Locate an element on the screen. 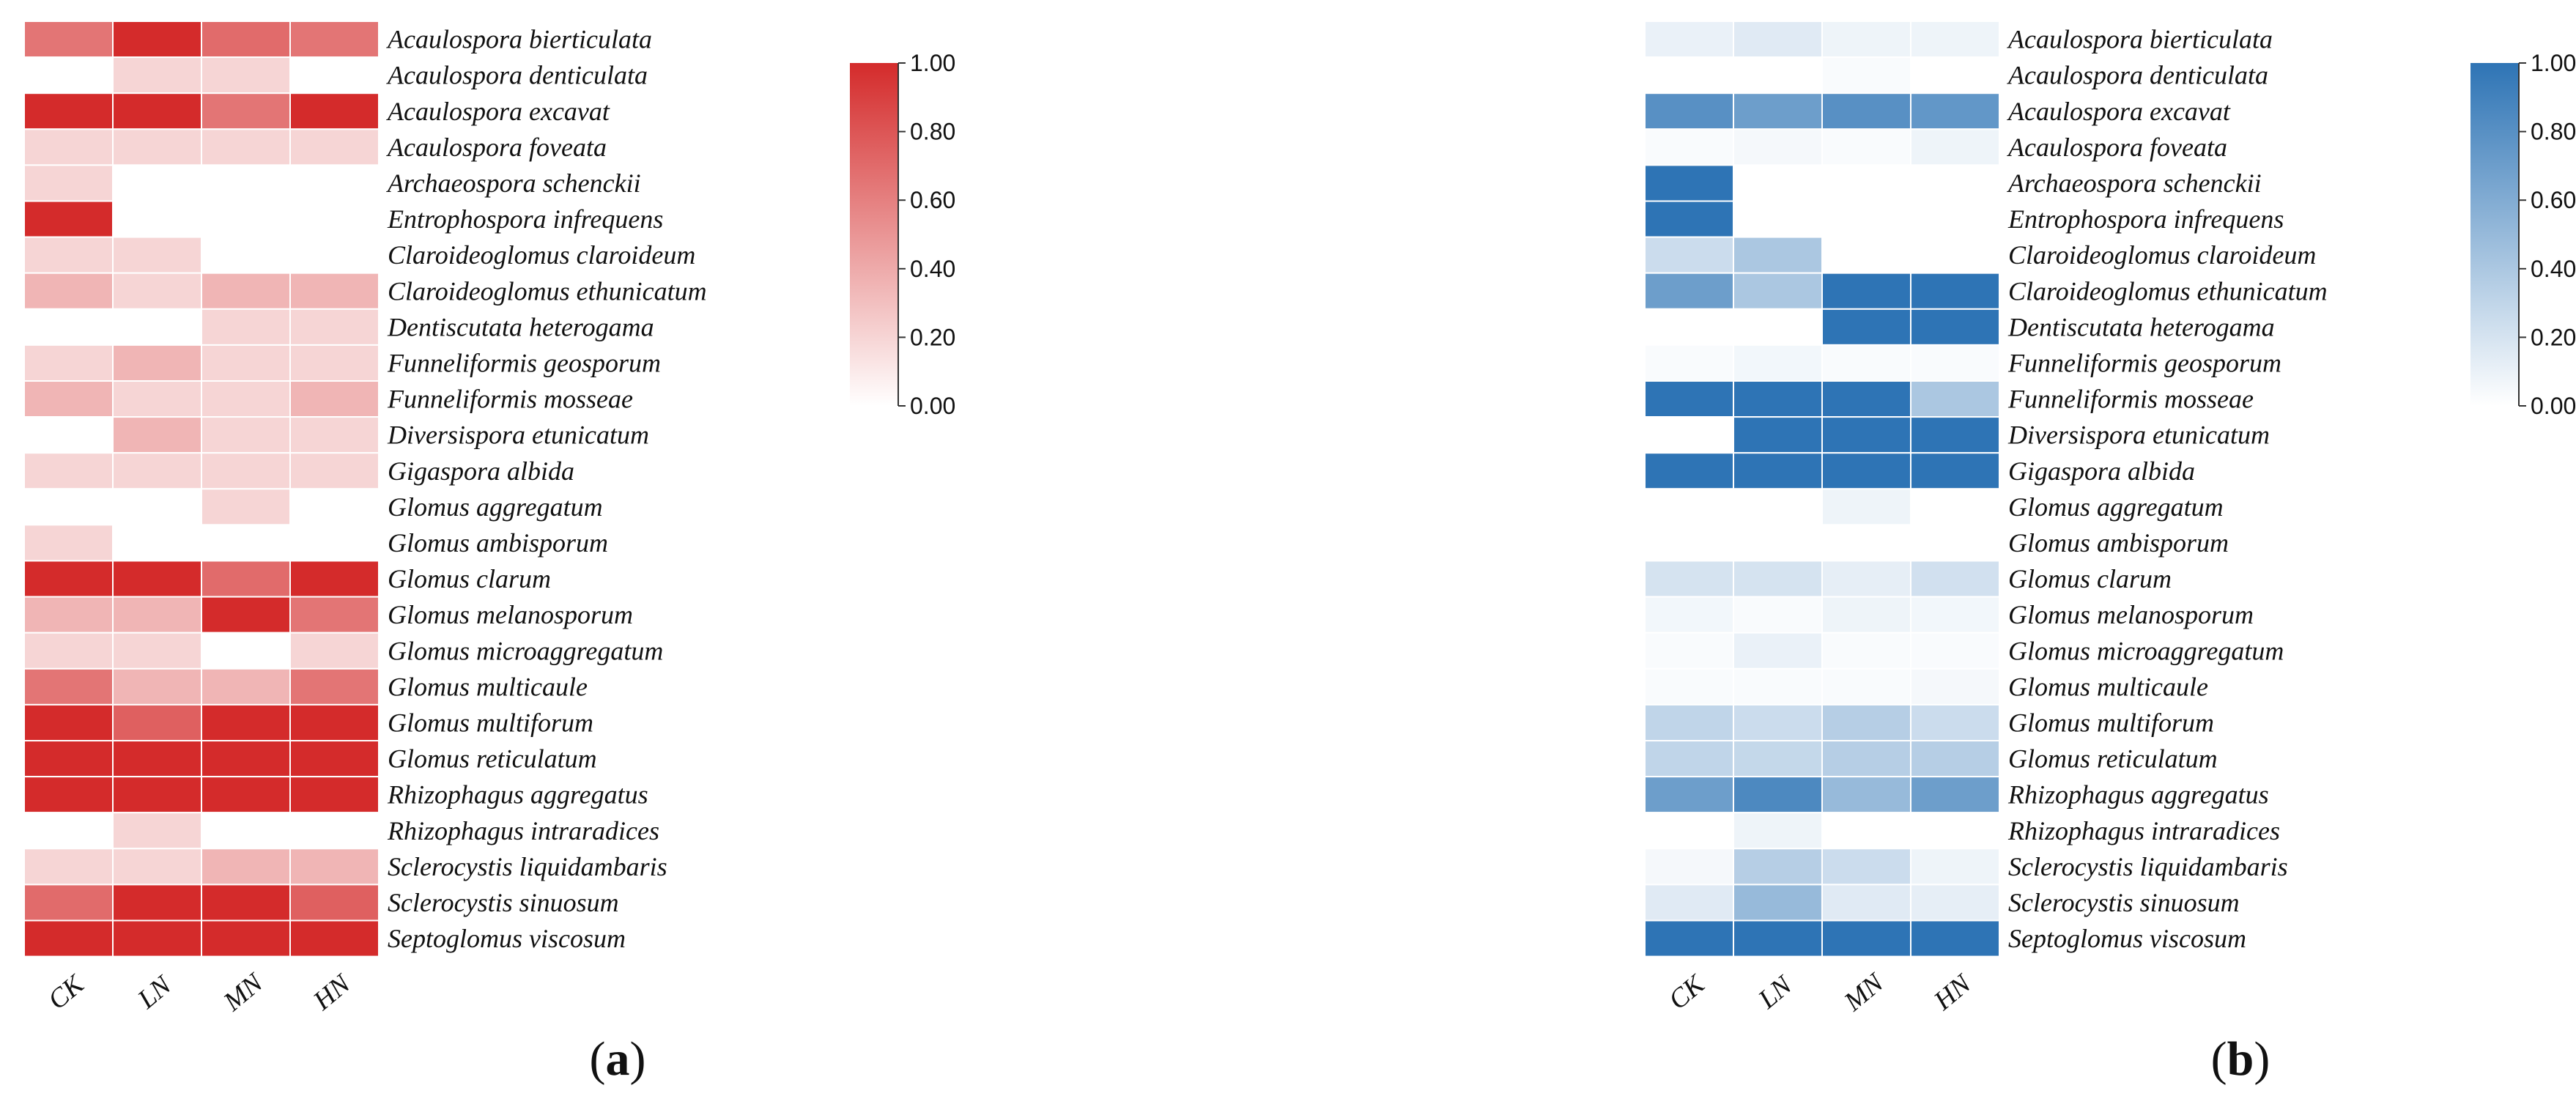 The width and height of the screenshot is (2576, 1107). row-label: Glomus melanosporum is located at coordinates (510, 614).